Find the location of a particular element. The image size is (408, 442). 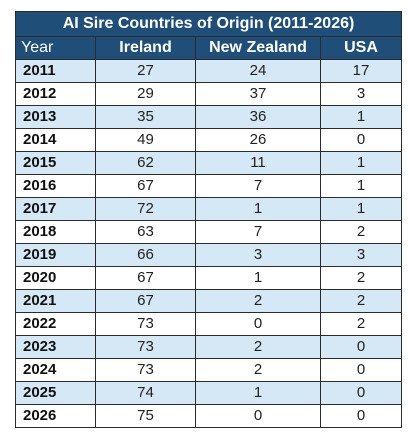

table-row: 2012 29 37 3 is located at coordinates (209, 94).